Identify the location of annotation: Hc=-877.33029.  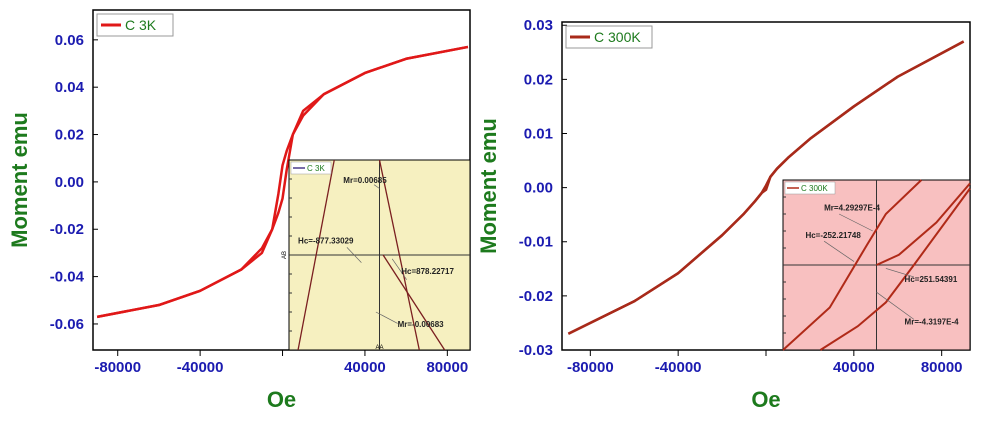
(326, 241).